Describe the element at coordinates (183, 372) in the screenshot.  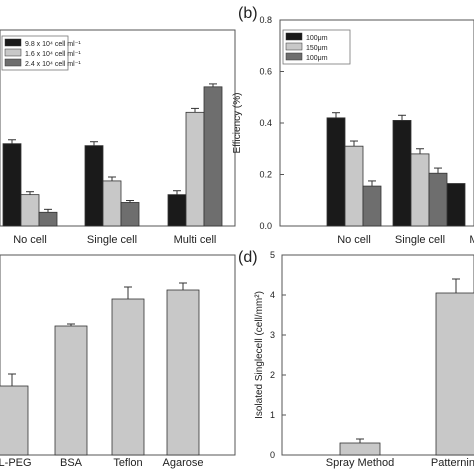
I see `bar-c-s0-c3` at that location.